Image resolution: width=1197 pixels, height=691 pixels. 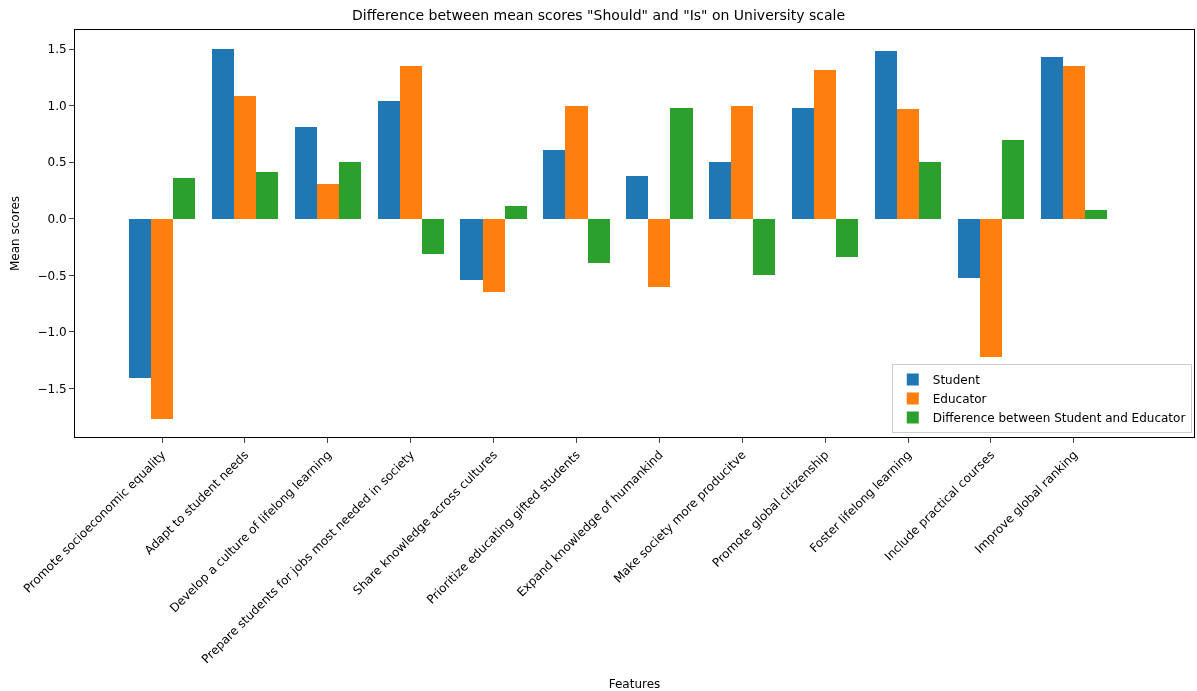 I want to click on y-tick-label: −1.5, so click(x=52, y=388).